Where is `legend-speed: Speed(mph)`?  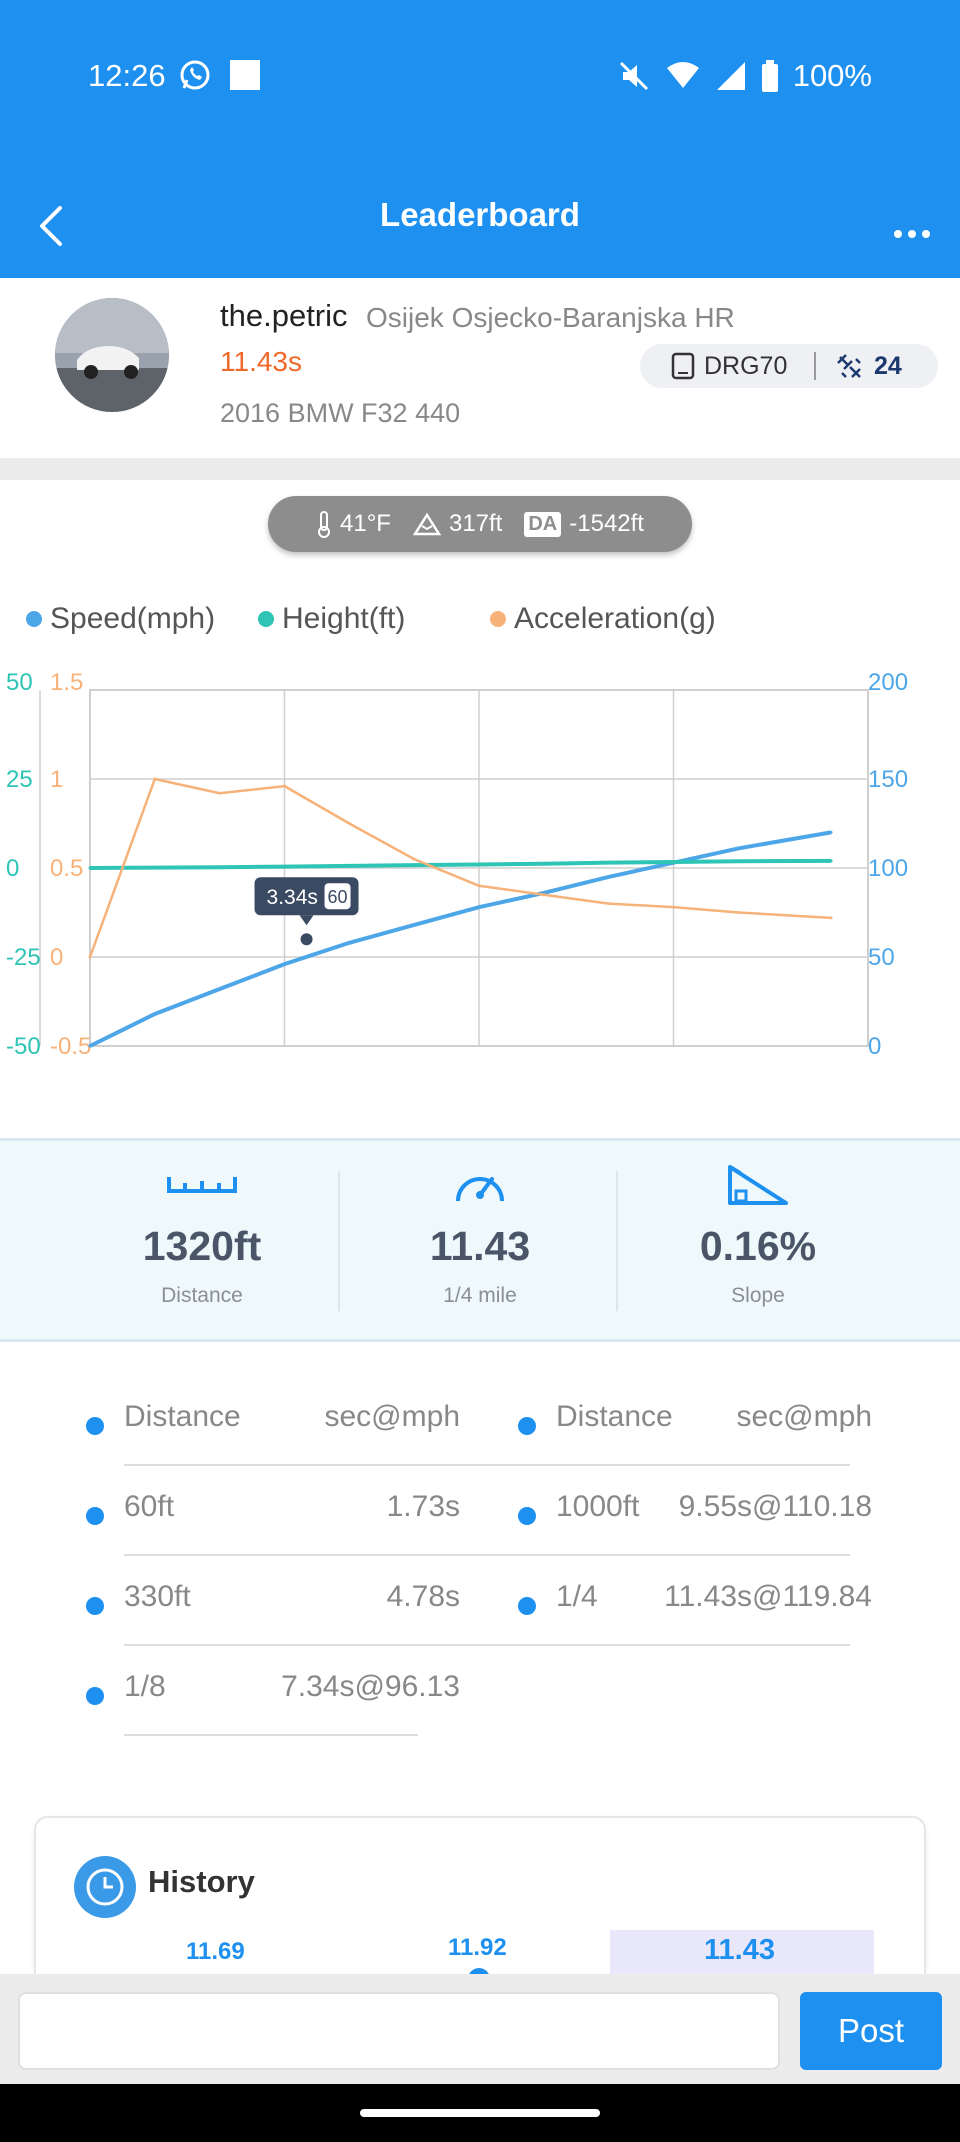
legend-speed: Speed(mph) is located at coordinates (142, 619).